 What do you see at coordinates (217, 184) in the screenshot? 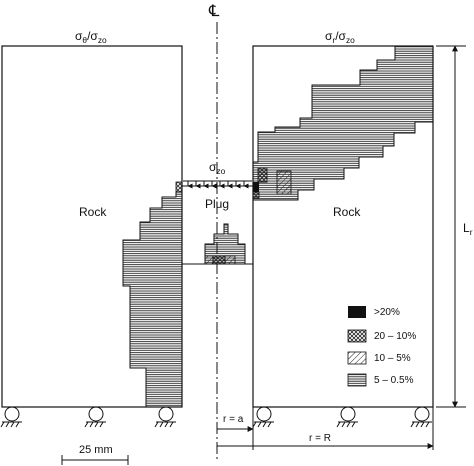
I see `applied-load` at bounding box center [217, 184].